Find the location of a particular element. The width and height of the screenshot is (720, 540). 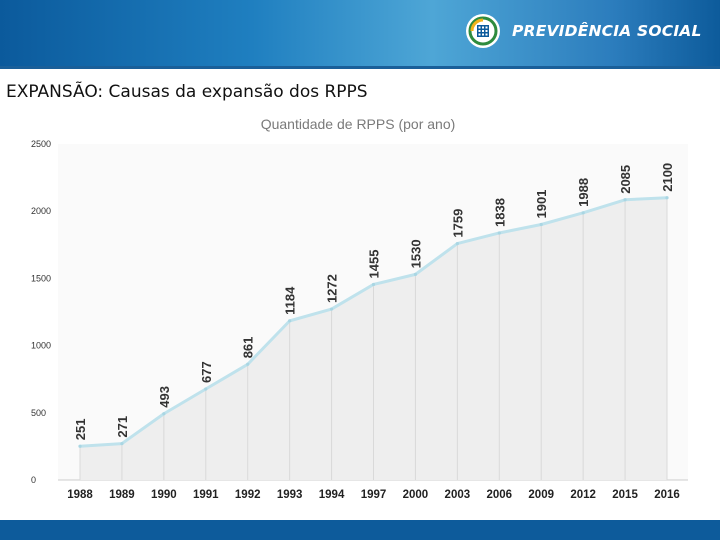

x-tick-label: 2015 is located at coordinates (625, 495).